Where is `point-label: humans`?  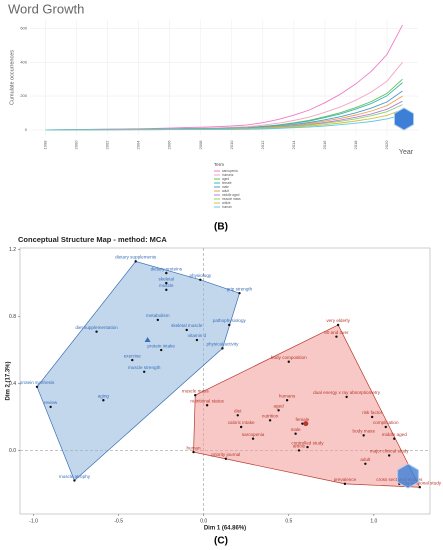 point-label: humans is located at coordinates (287, 395).